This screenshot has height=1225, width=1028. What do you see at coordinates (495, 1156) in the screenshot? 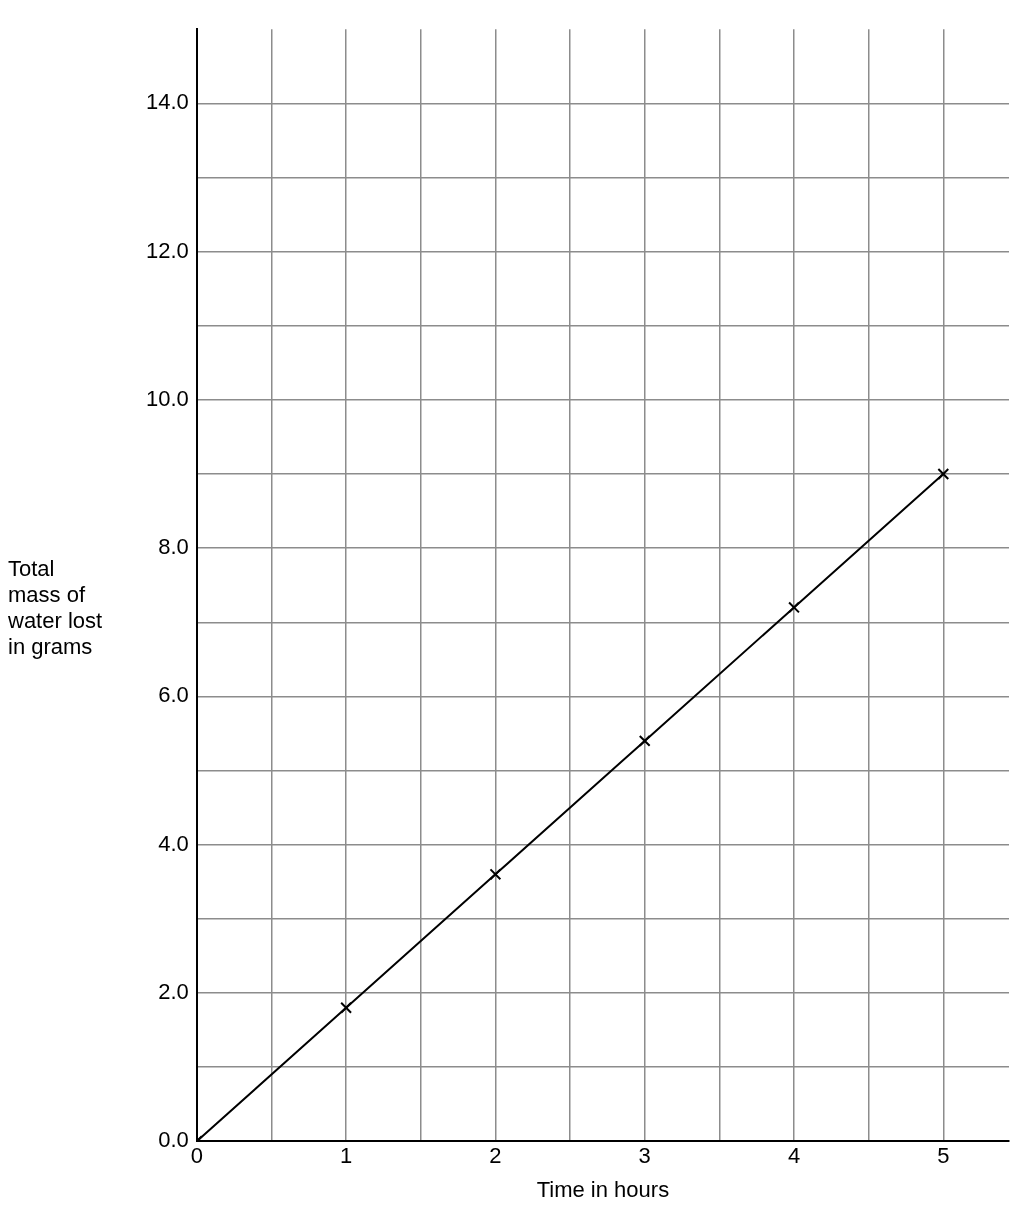
I see `x-tick-label: 2` at bounding box center [495, 1156].